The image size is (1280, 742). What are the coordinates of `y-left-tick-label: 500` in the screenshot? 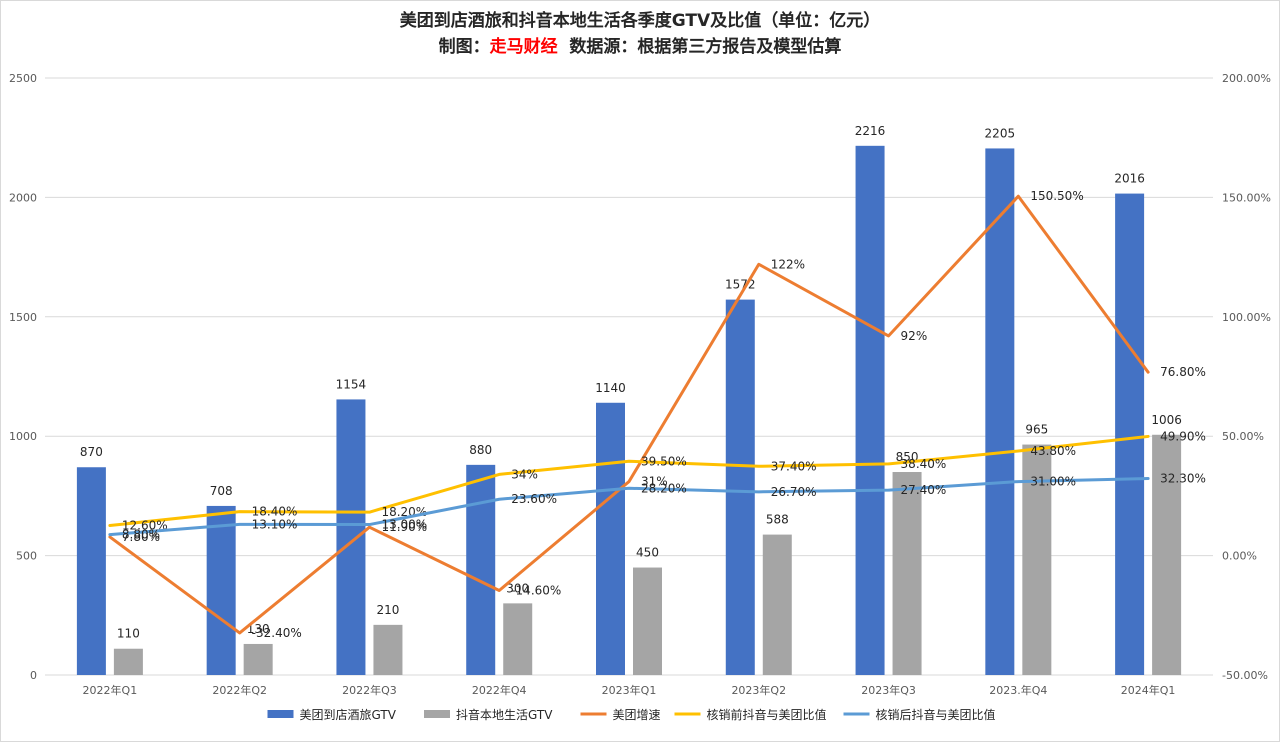 It's located at (26, 556).